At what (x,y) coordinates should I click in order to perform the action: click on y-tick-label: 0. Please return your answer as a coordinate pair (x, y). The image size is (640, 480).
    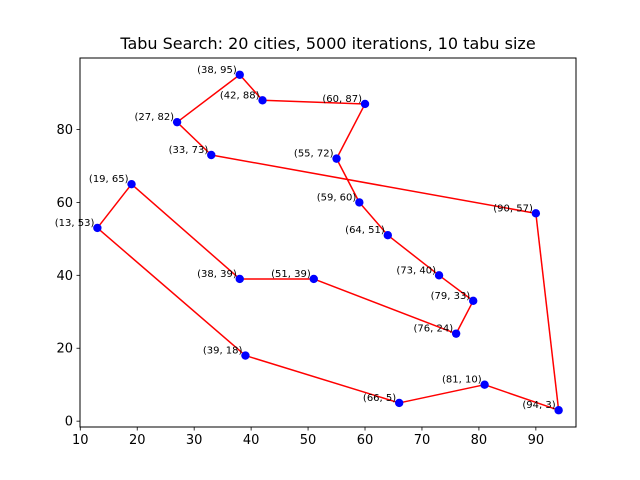
    Looking at the image, I should click on (69, 422).